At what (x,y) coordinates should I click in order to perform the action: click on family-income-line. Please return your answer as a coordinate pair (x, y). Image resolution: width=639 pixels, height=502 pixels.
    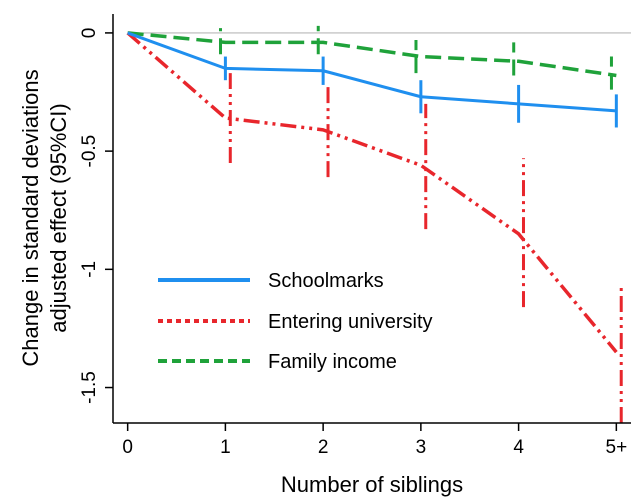
    Looking at the image, I should click on (372, 54).